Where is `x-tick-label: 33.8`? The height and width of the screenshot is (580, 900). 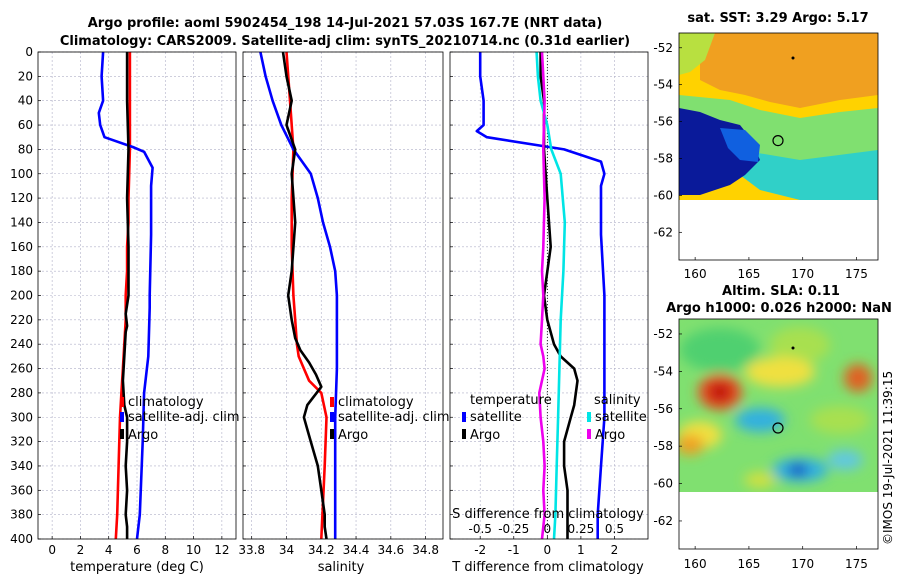
x-tick-label: 33.8 is located at coordinates (251, 550).